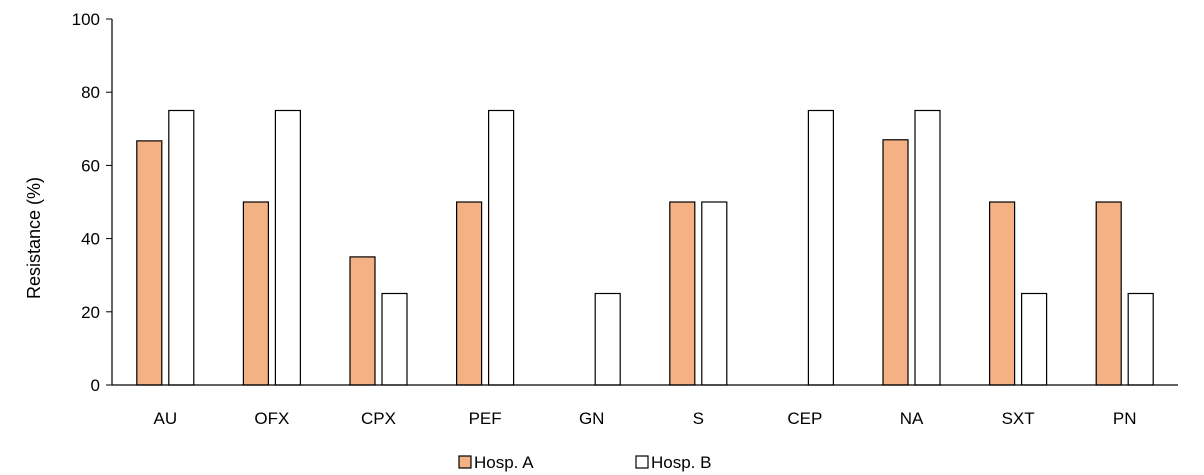 Image resolution: width=1204 pixels, height=475 pixels. What do you see at coordinates (1108, 293) in the screenshot?
I see `bar-hosp-a-pn` at bounding box center [1108, 293].